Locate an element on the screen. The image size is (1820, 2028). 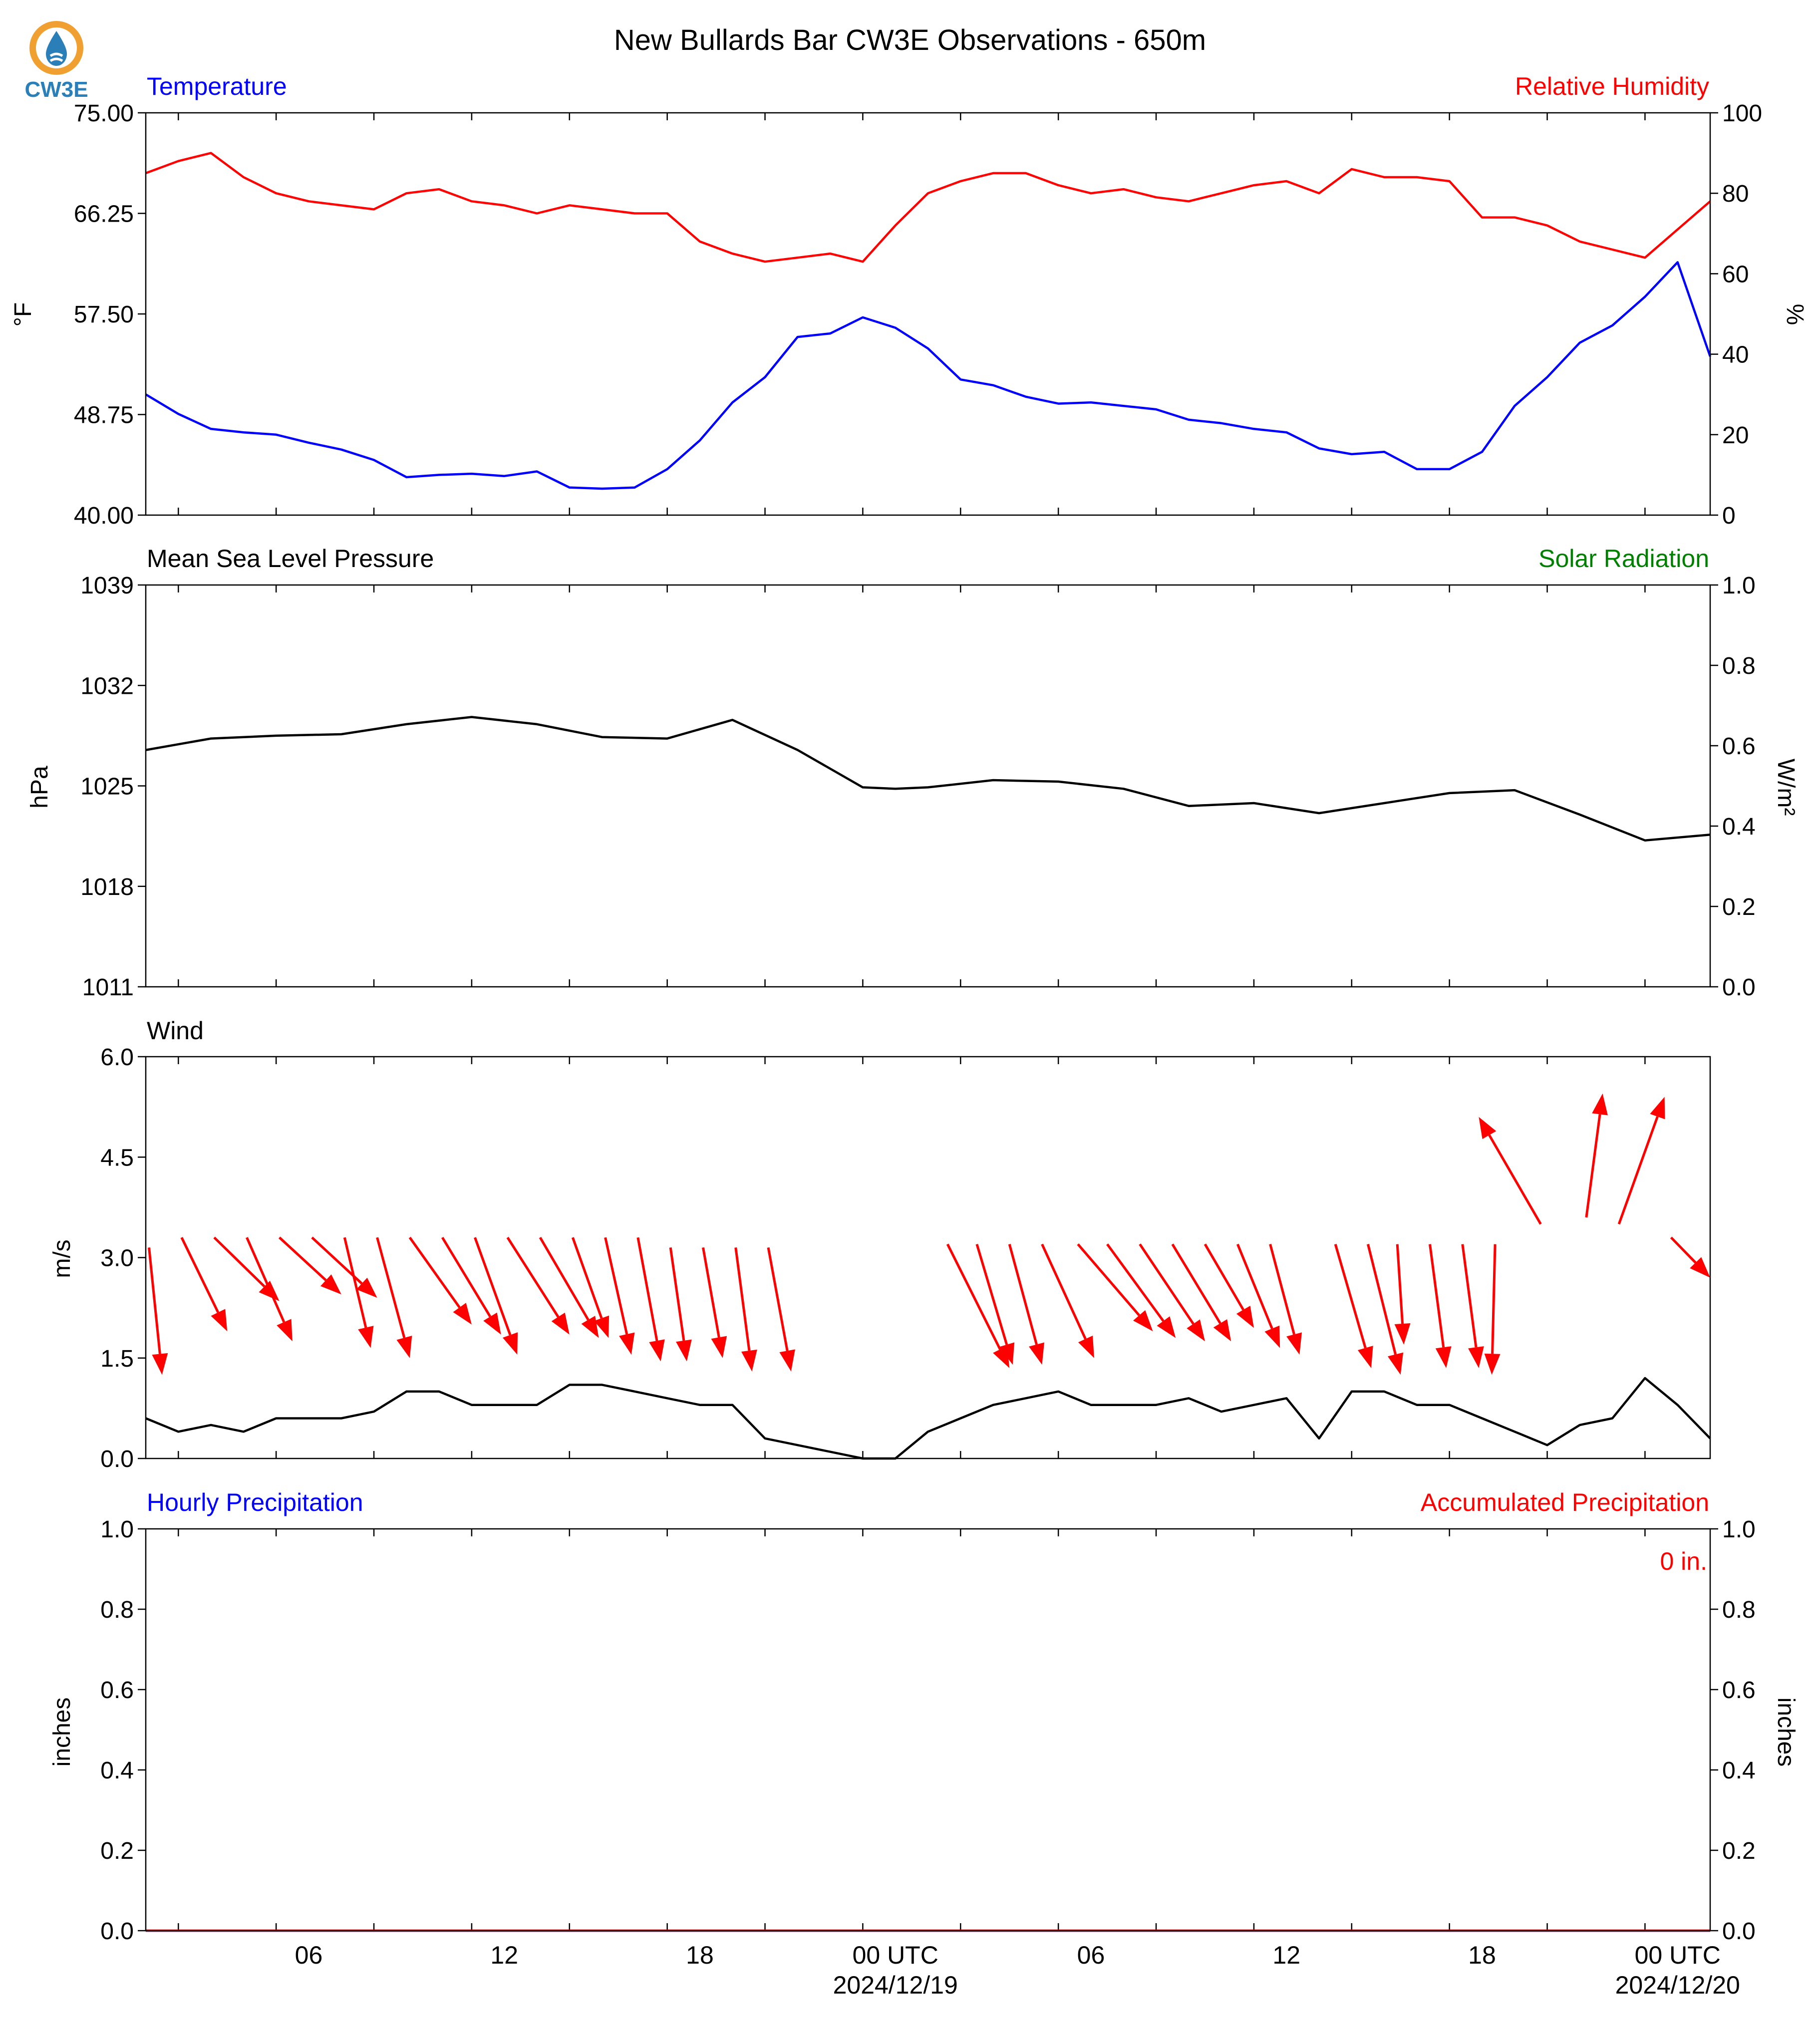
precip-right-axis-label: inches is located at coordinates (1786, 1732).